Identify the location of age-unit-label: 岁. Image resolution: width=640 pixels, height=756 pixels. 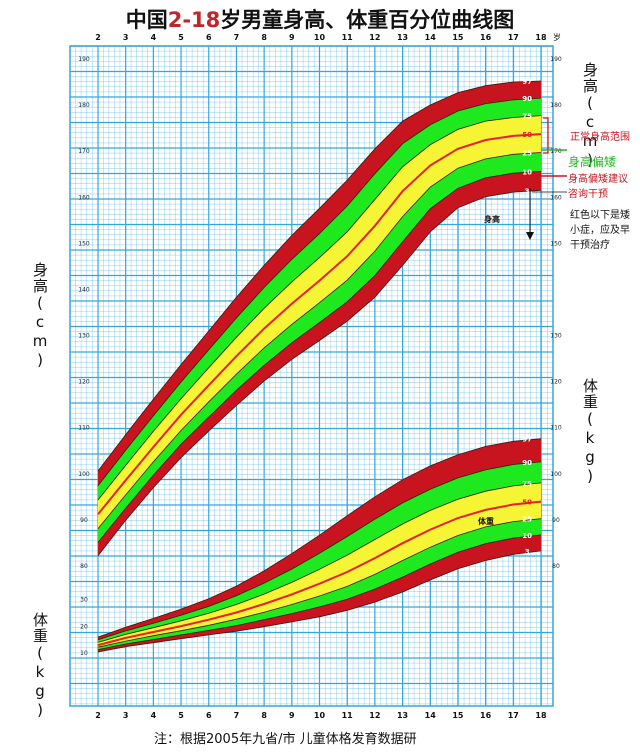
(557, 37).